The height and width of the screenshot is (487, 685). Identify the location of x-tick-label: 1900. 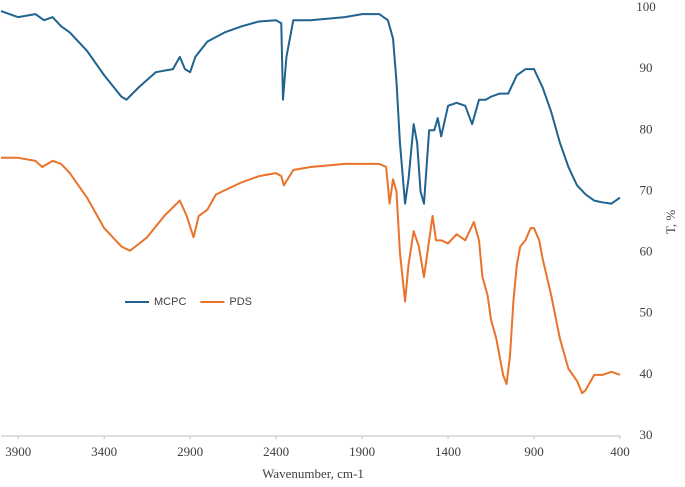
(362, 451).